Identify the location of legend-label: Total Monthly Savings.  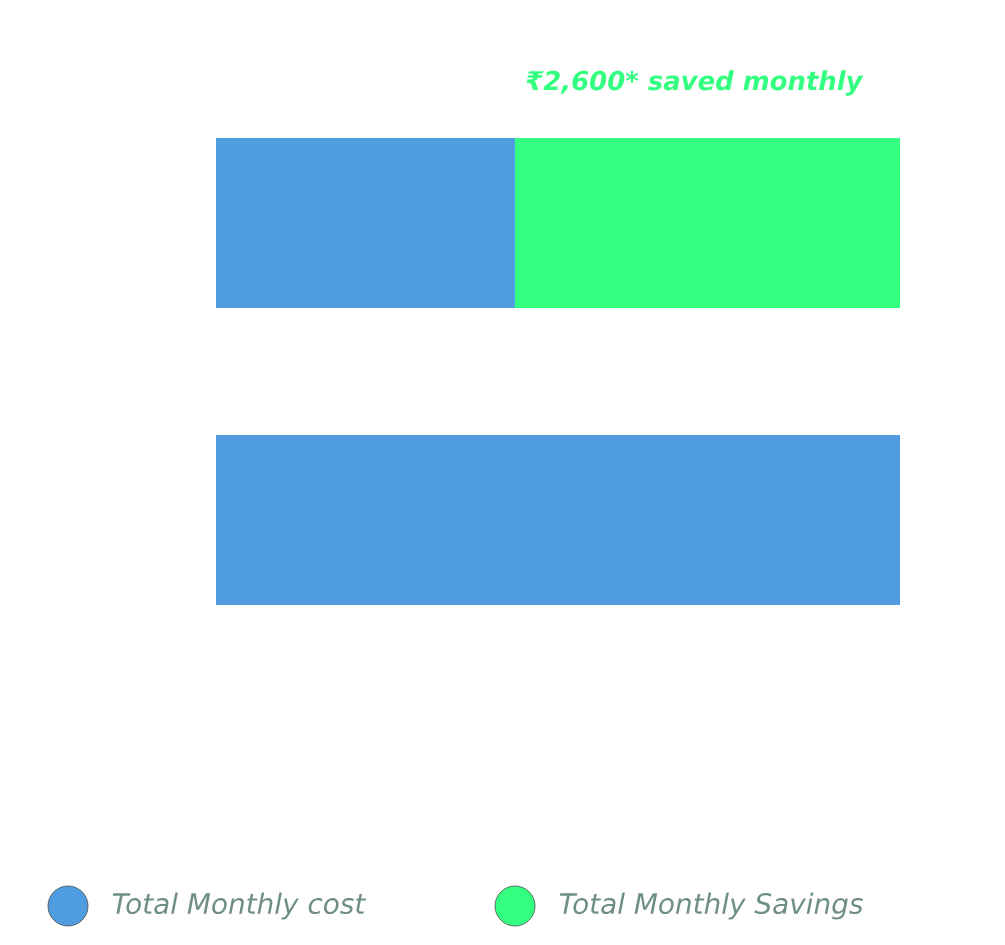
(711, 906).